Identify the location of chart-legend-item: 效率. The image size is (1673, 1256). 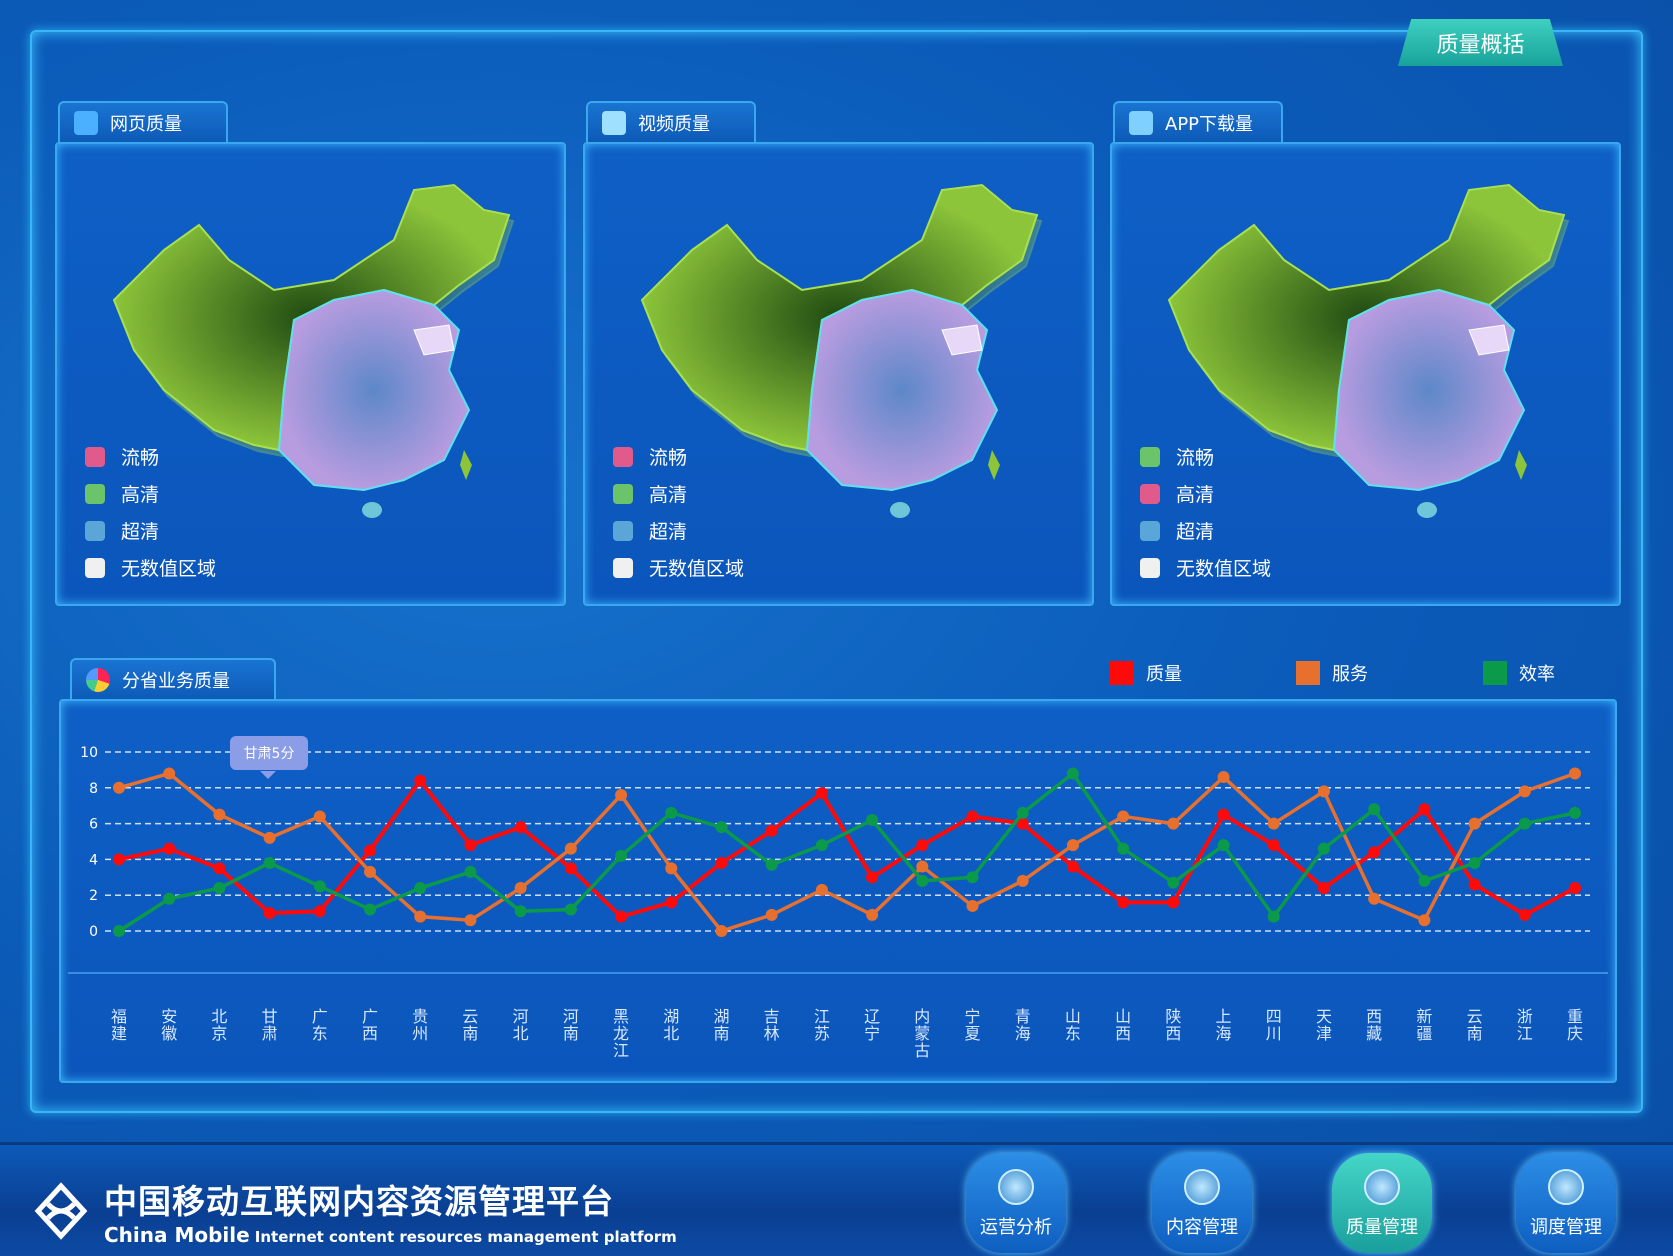
(1519, 673).